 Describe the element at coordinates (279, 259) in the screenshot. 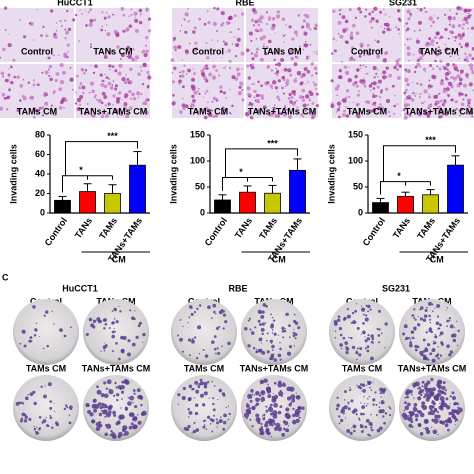

I see `group-label: CM` at that location.